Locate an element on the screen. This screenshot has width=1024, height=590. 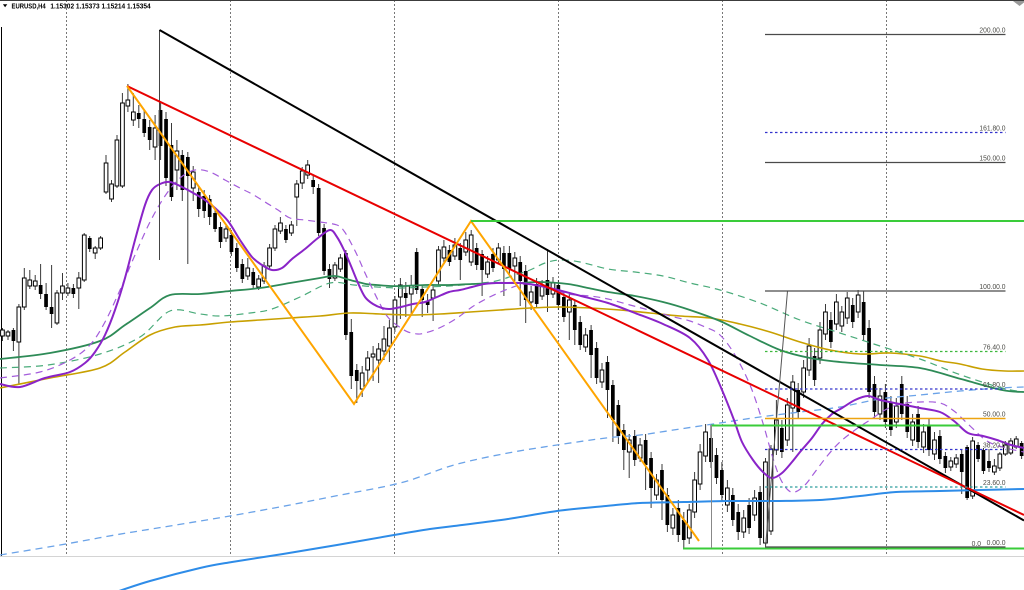
svg-text: 100.00.0 is located at coordinates (992, 286).